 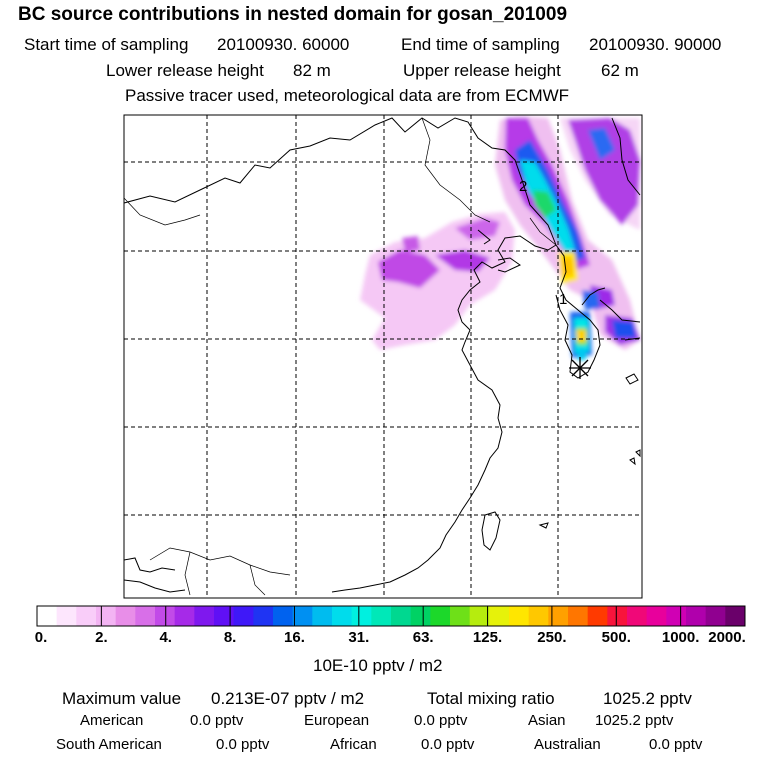 I want to click on colorbar-tick-label: 250., so click(x=552, y=637).